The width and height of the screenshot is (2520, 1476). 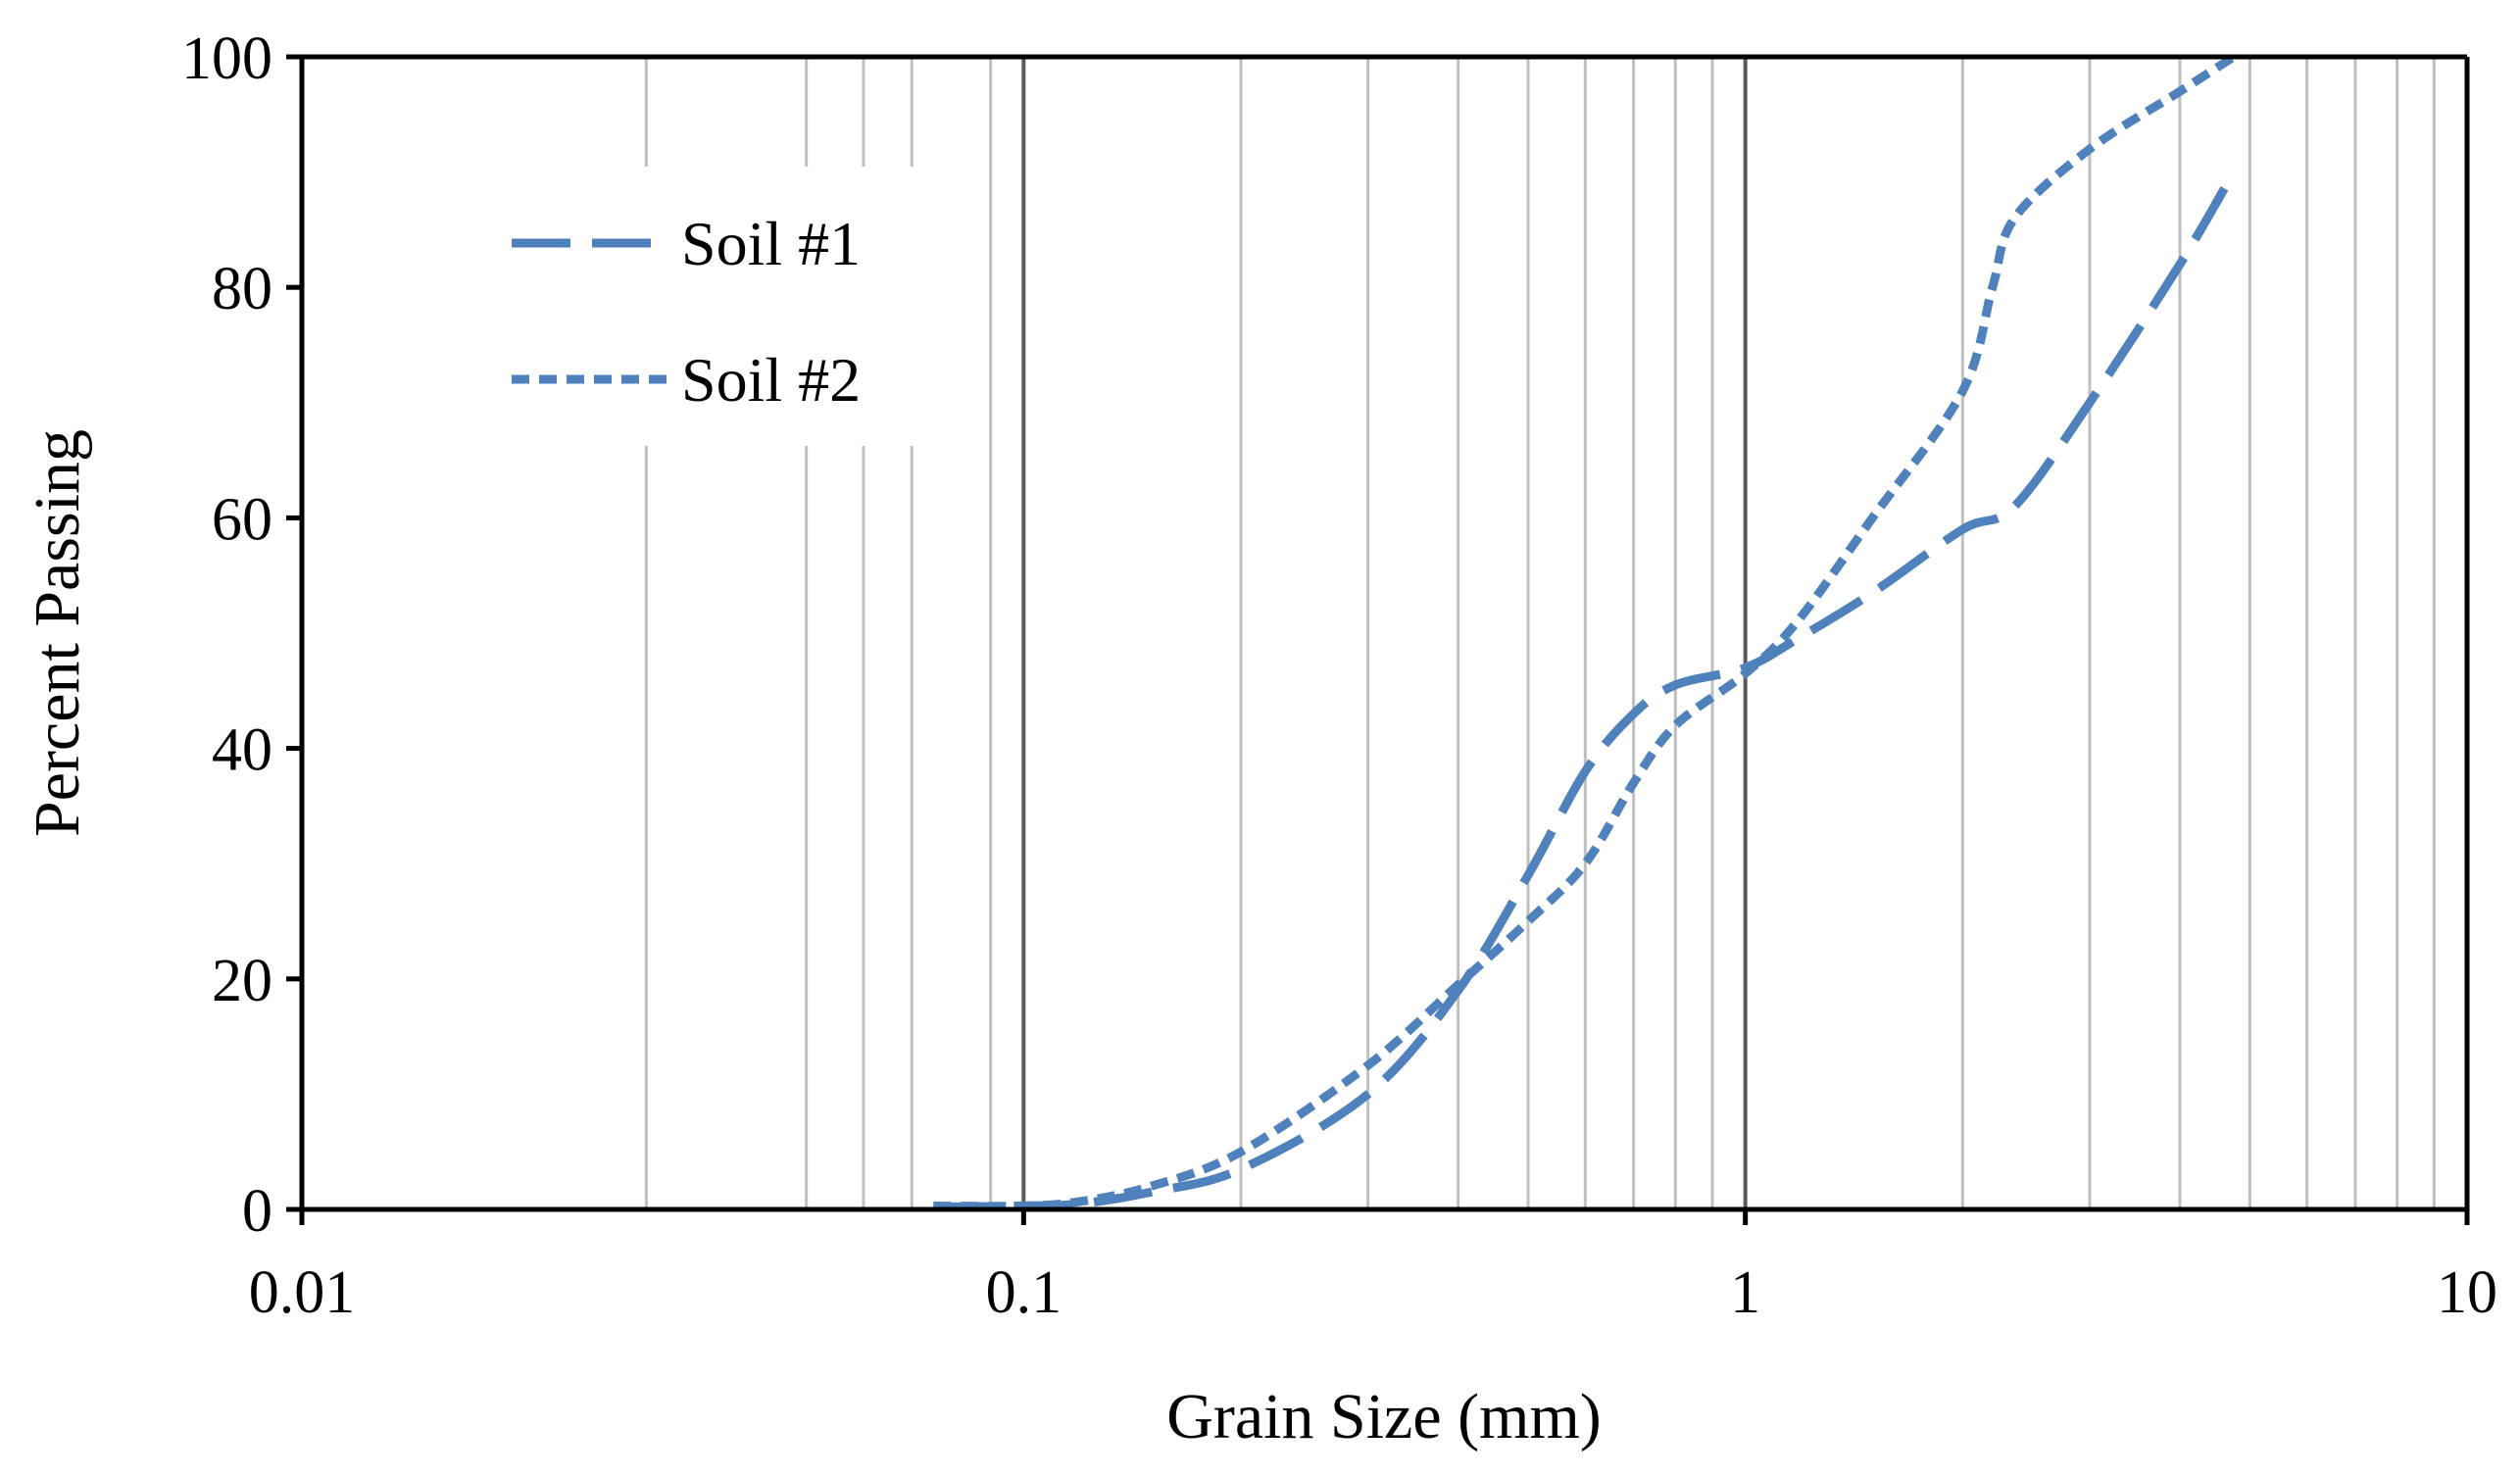 I want to click on legend-background, so click(x=715, y=306).